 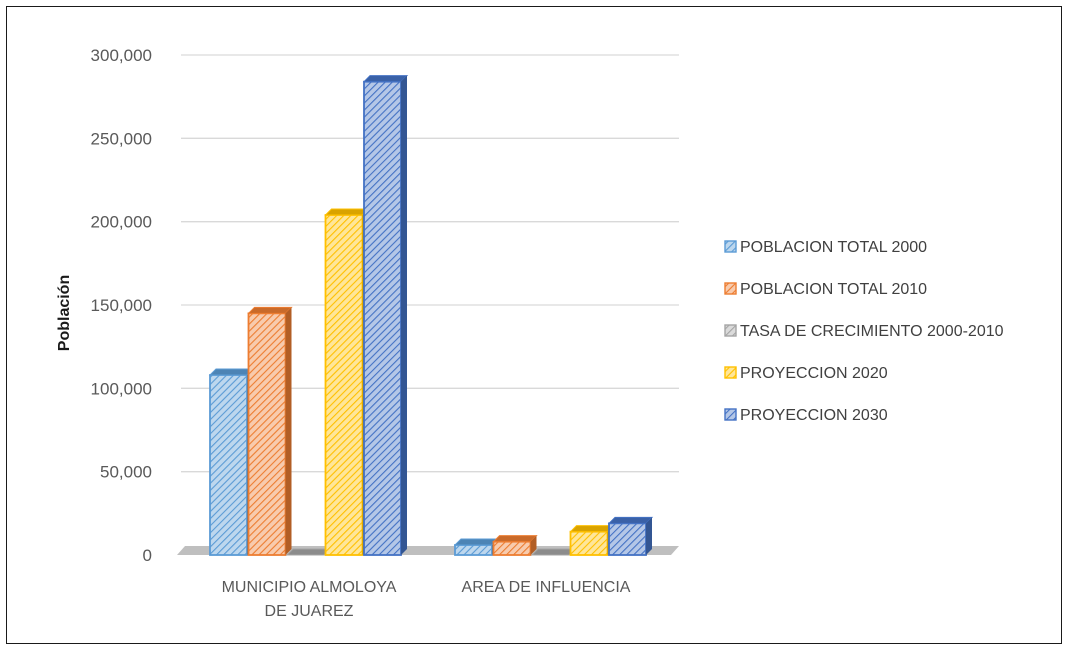 What do you see at coordinates (814, 415) in the screenshot?
I see `legend-label: PROYECCION 2030` at bounding box center [814, 415].